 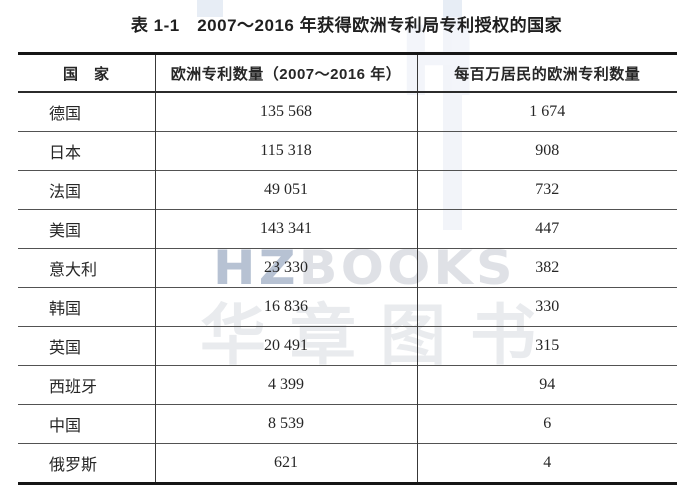 I want to click on per-million-cell: 732, so click(x=546, y=190).